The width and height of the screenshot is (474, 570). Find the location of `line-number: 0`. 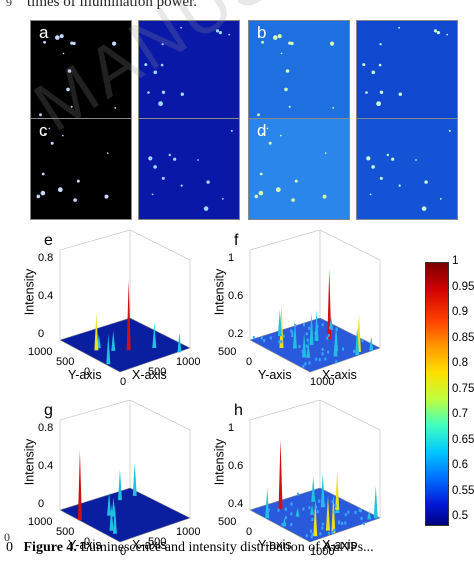

line-number: 0 is located at coordinates (7, 537).